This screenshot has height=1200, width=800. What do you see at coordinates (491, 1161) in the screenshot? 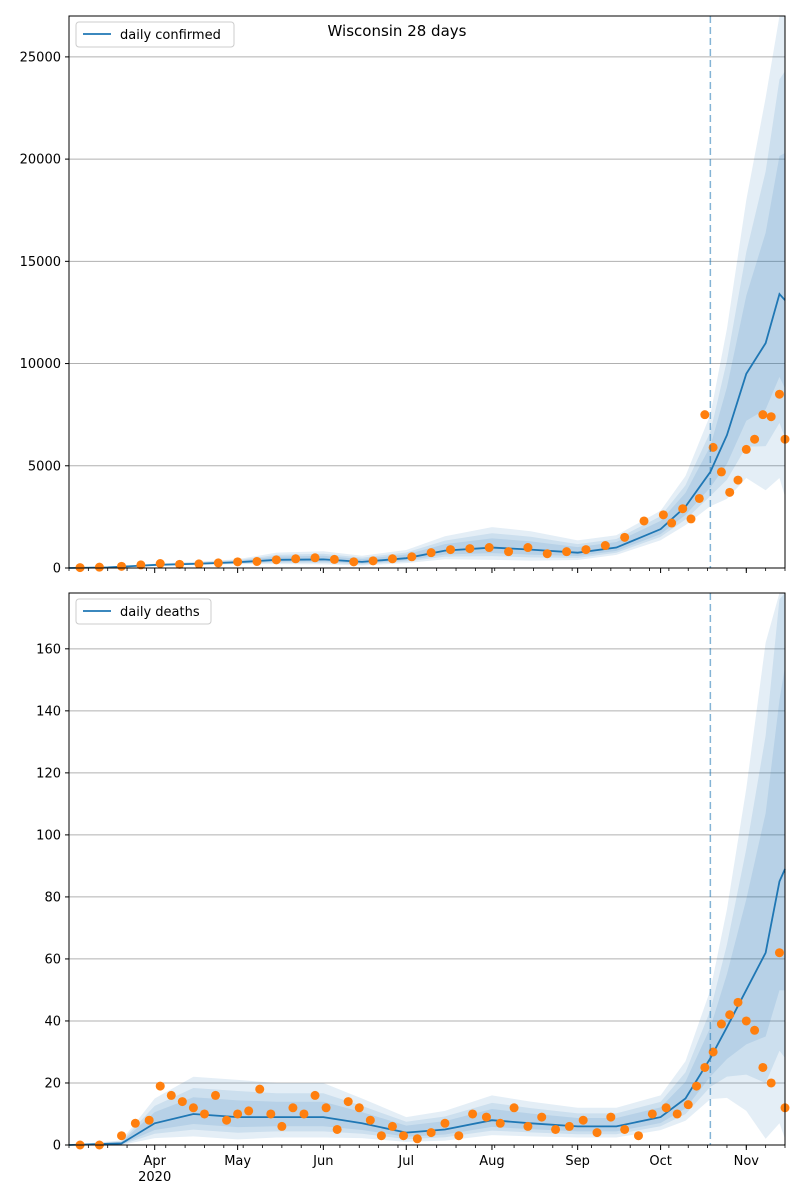
I see `x-tick-label: Aug` at bounding box center [491, 1161].